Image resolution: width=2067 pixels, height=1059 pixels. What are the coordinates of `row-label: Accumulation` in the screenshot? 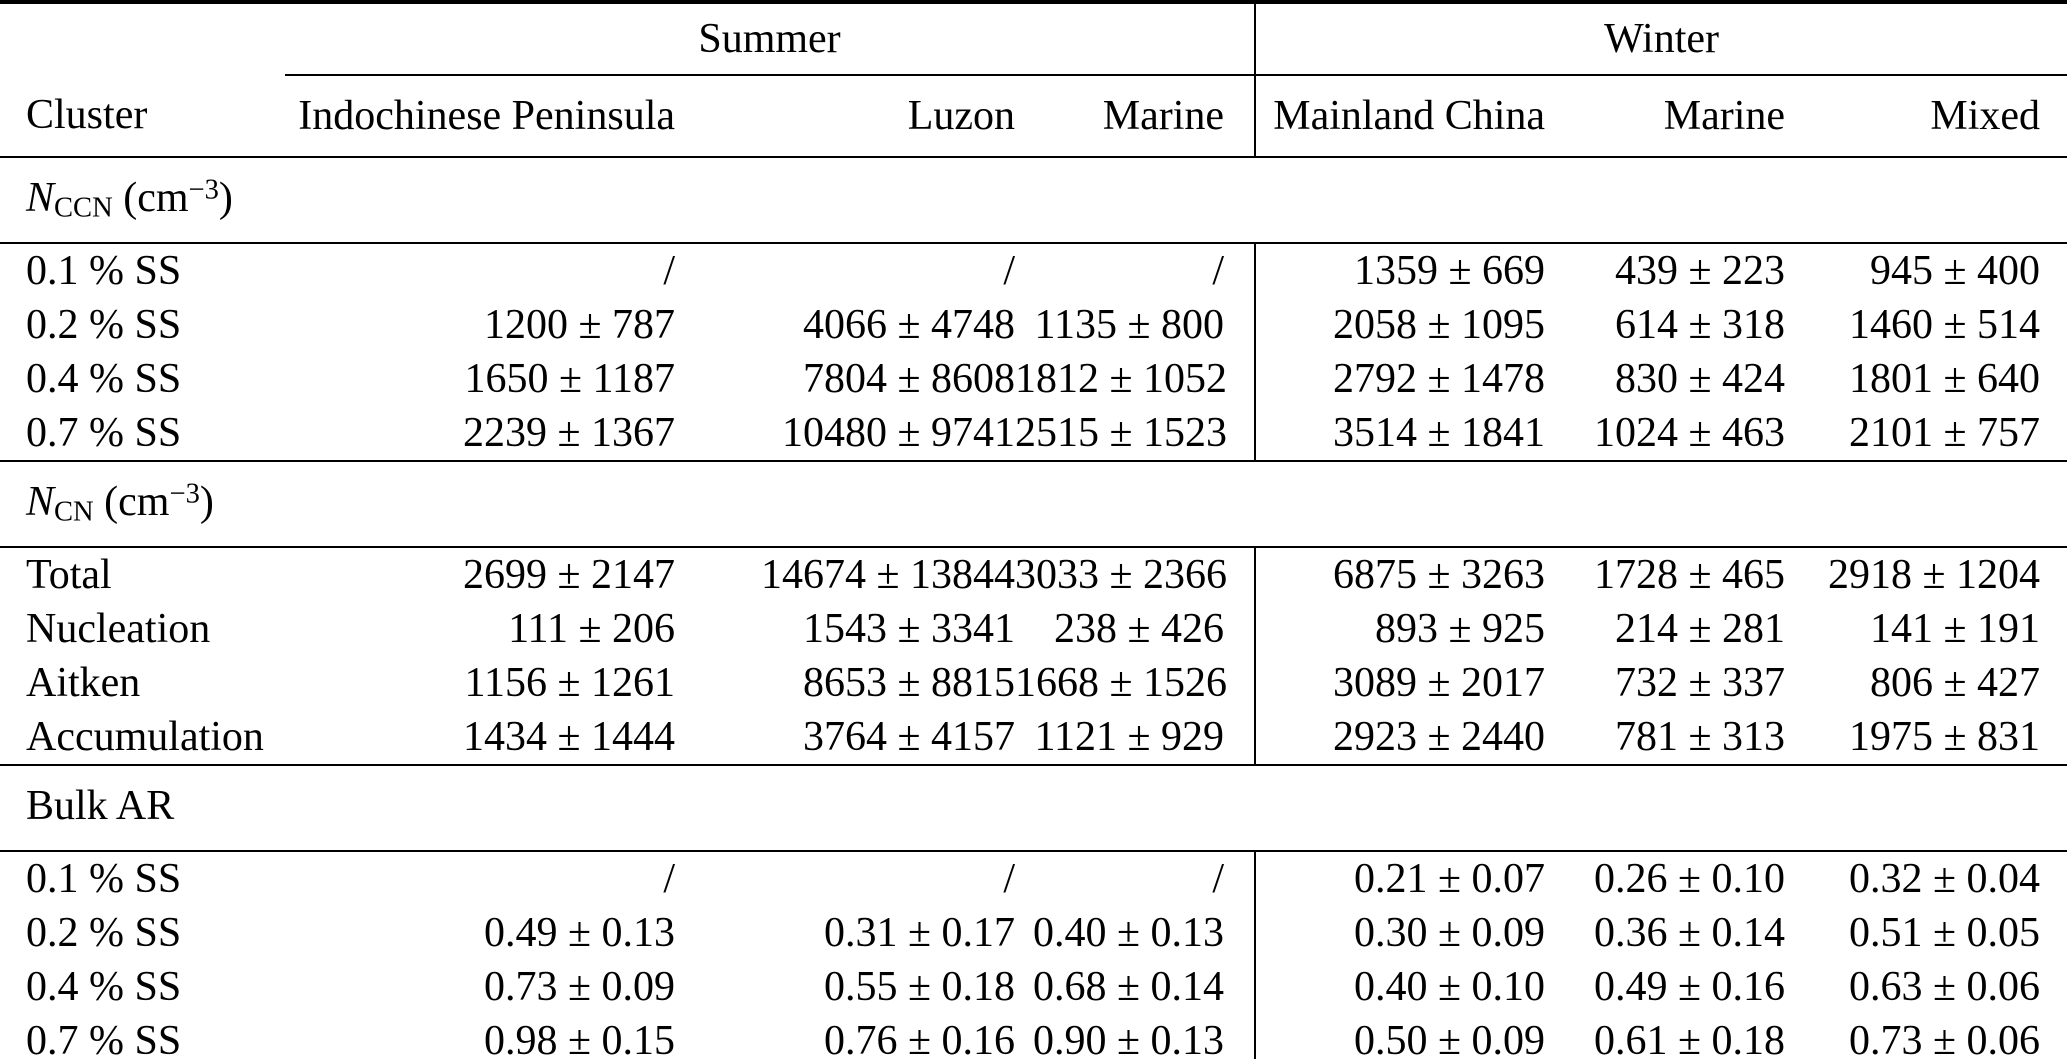 It's located at (142, 738).